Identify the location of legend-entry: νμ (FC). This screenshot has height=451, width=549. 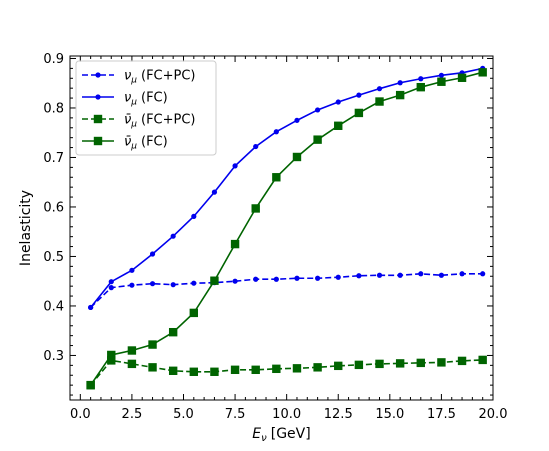
(125, 99).